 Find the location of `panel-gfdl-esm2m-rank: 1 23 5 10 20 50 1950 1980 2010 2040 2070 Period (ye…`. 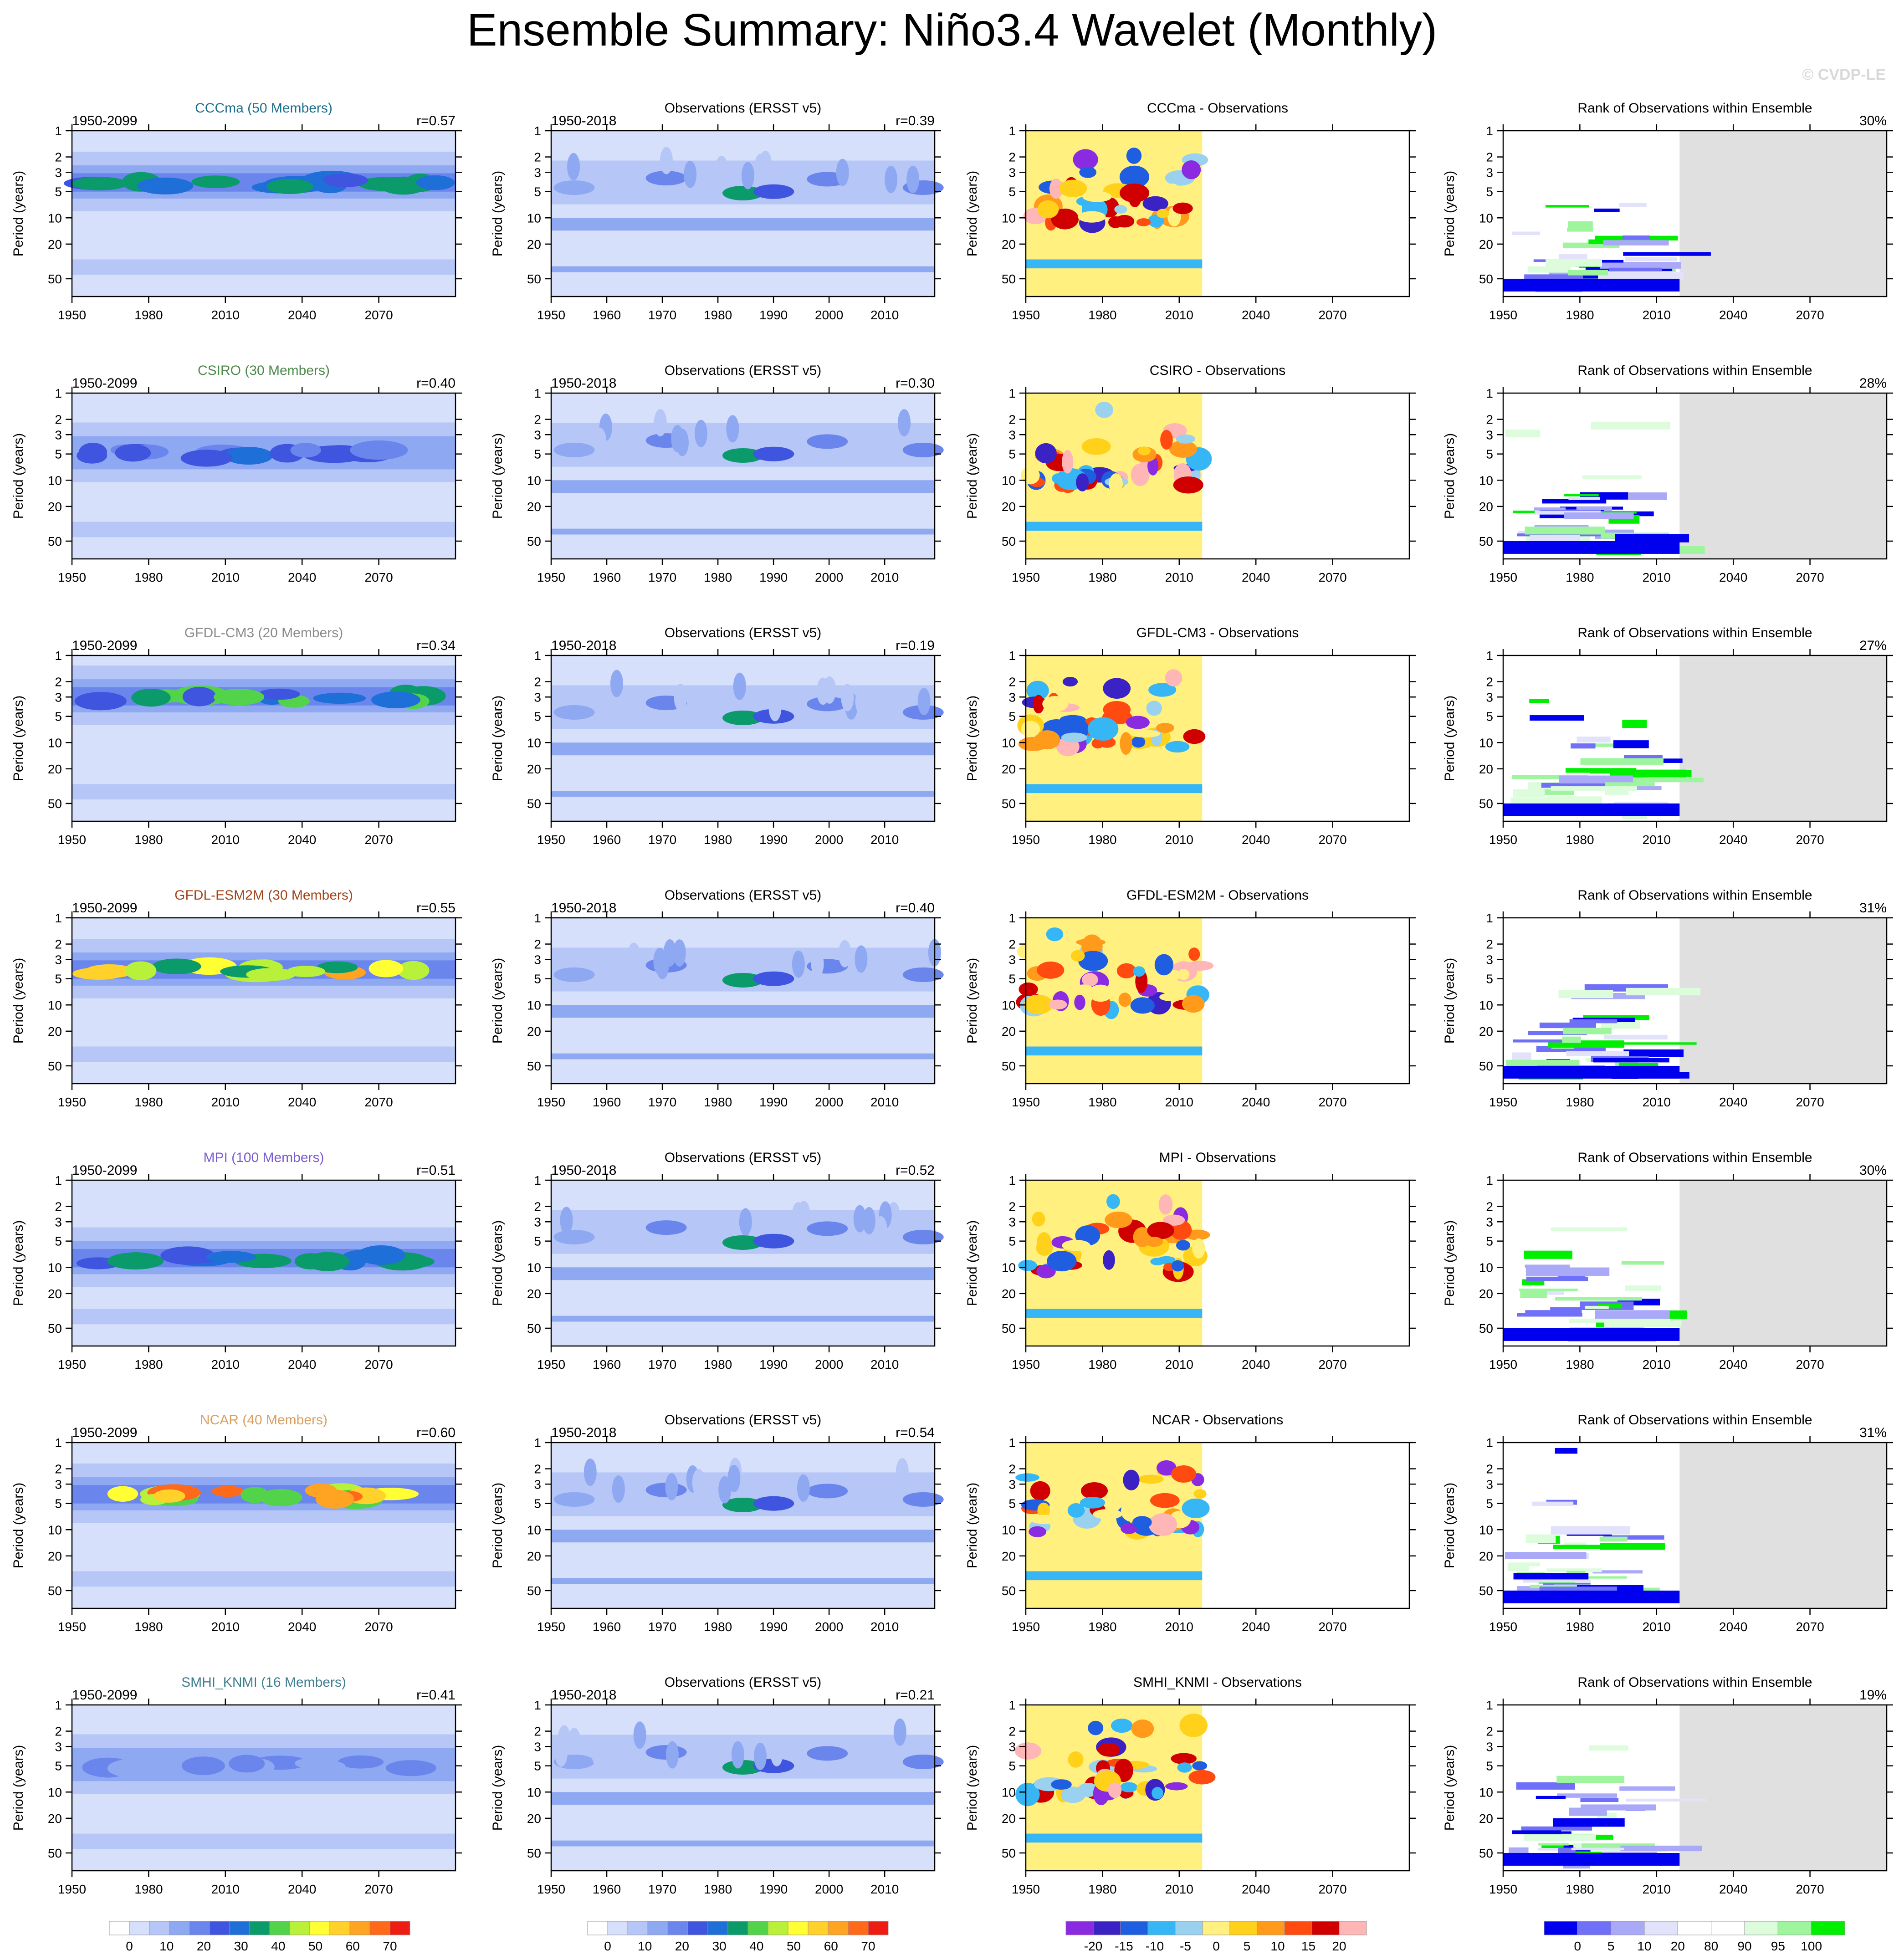

panel-gfdl-esm2m-rank: 1 23 5 10 20 50 1950 1980 2010 2040 2070 Period (ye… is located at coordinates (1668, 998).